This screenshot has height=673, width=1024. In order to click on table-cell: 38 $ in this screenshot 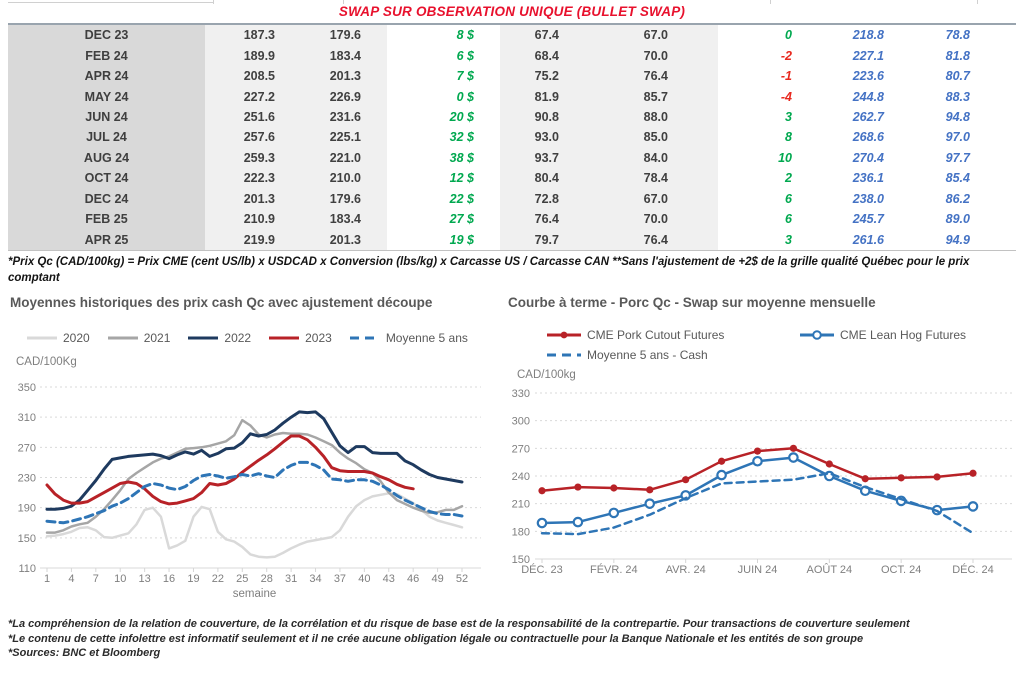, I will do `click(461, 157)`.